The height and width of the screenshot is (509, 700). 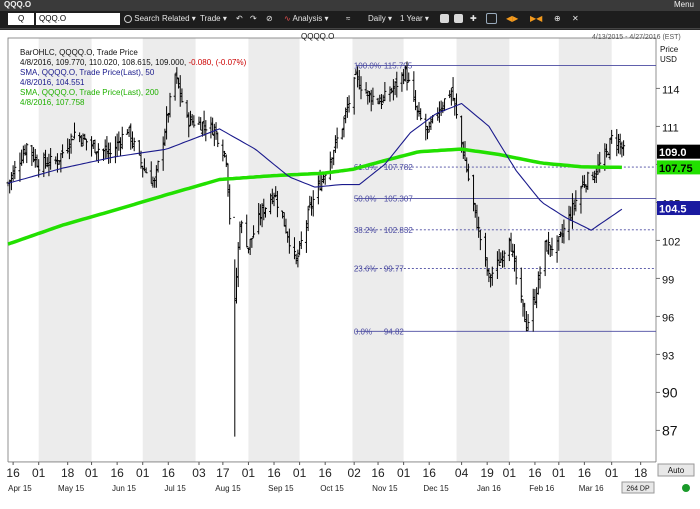 I want to click on layout-icon, so click(x=491, y=19).